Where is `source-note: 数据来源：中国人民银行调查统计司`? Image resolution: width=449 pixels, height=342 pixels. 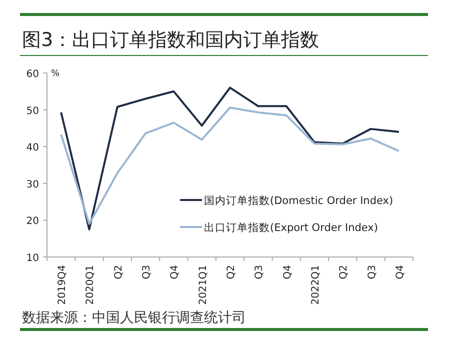
source-note: 数据来源：中国人民银行调查统计司 is located at coordinates (134, 318).